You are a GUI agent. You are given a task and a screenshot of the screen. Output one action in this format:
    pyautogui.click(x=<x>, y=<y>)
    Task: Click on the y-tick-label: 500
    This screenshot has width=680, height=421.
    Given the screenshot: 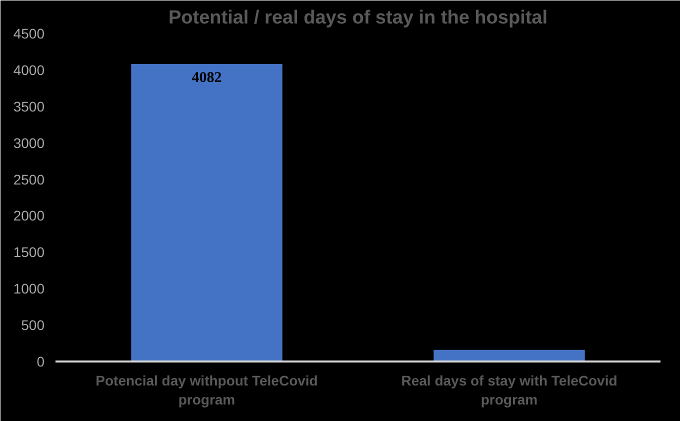 What is the action you would take?
    pyautogui.click(x=33, y=325)
    